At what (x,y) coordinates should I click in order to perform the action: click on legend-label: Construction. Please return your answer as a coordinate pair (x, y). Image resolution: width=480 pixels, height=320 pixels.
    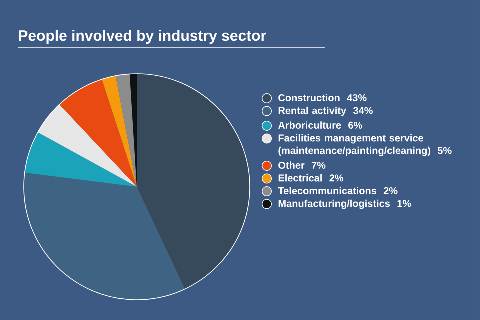
    Looking at the image, I should click on (309, 98).